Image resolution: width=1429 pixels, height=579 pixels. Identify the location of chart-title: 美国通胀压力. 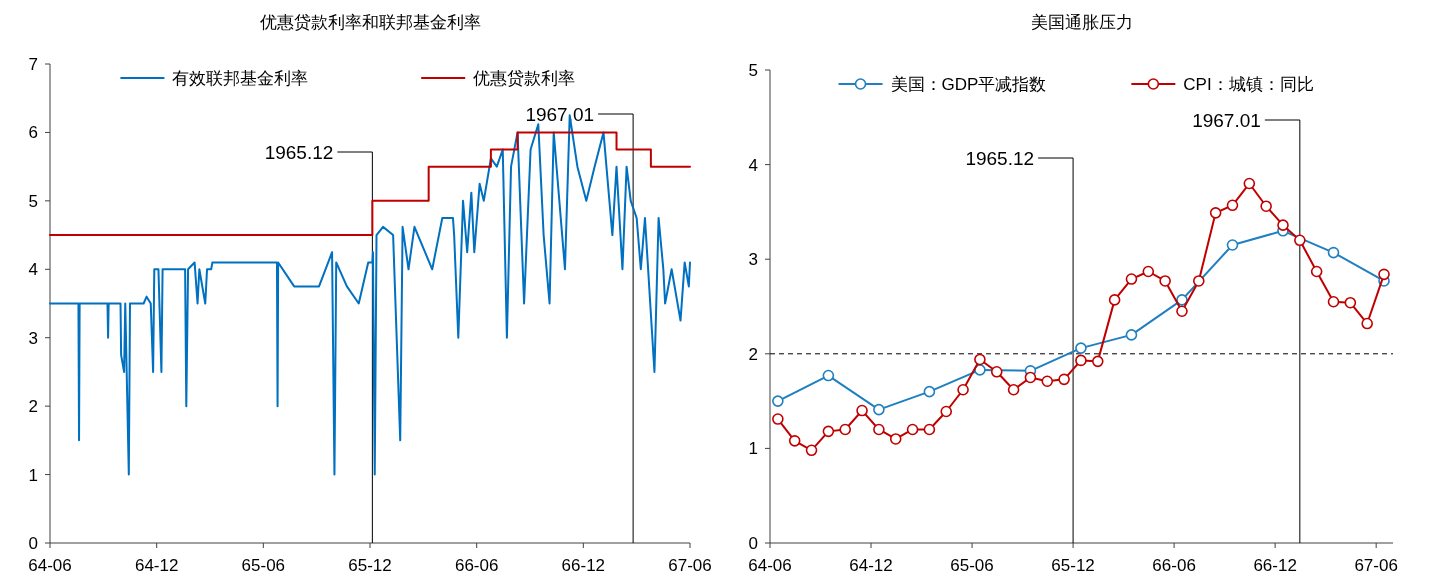
(1081, 22).